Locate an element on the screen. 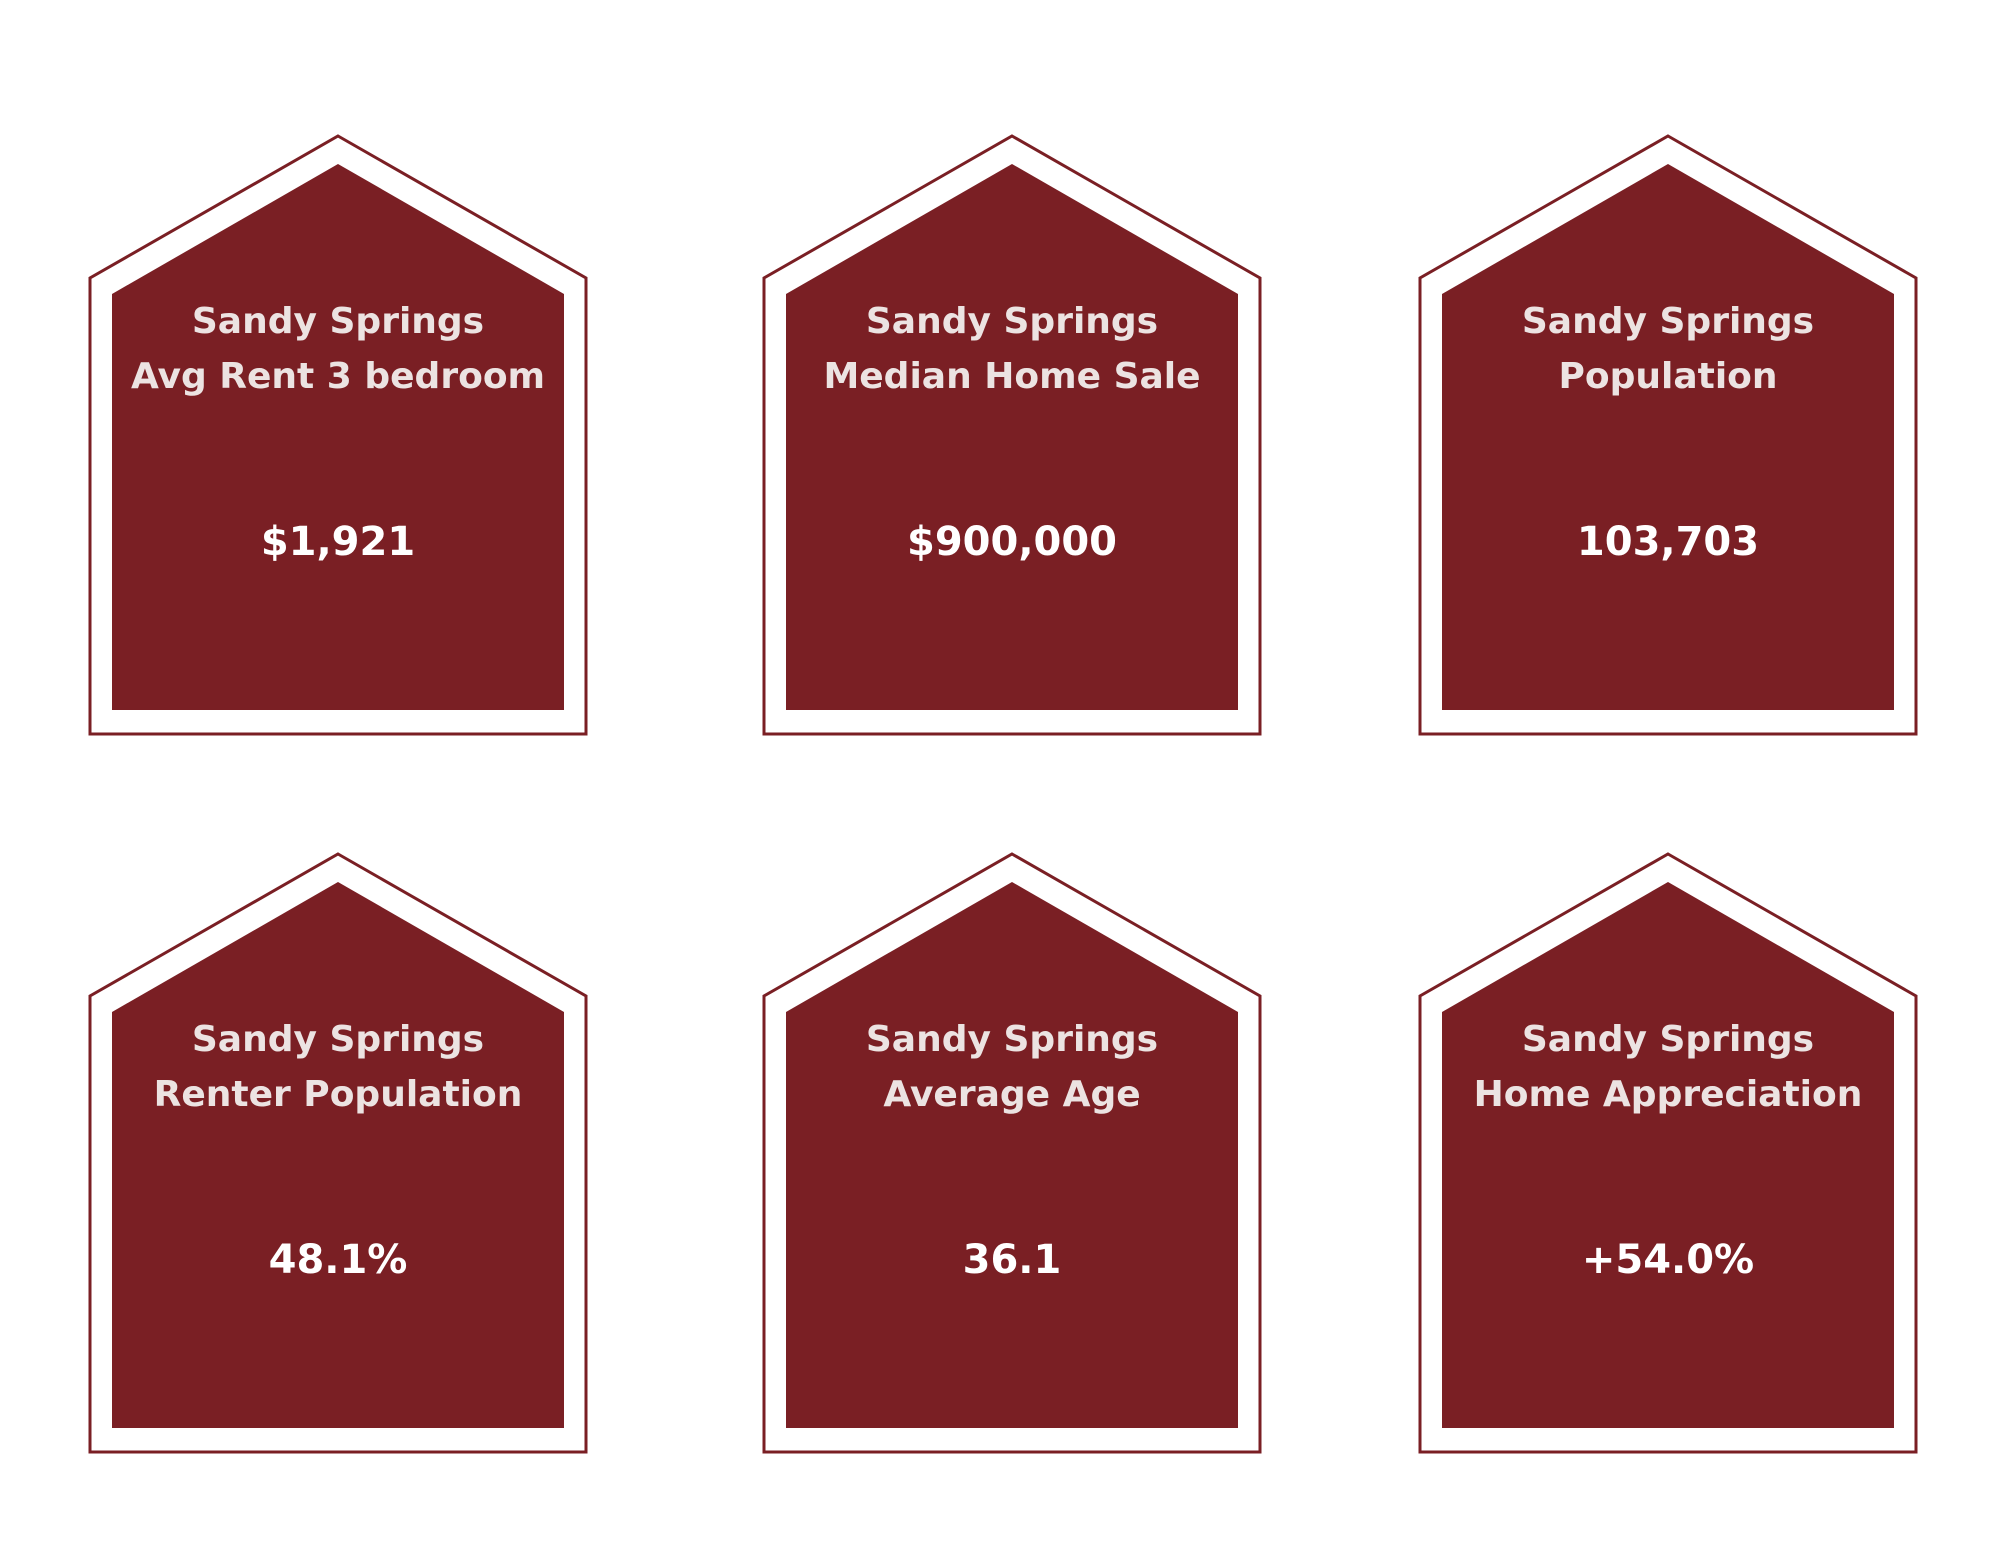  card-title: Sandy Springs Median Home Sale is located at coordinates (1012, 349).